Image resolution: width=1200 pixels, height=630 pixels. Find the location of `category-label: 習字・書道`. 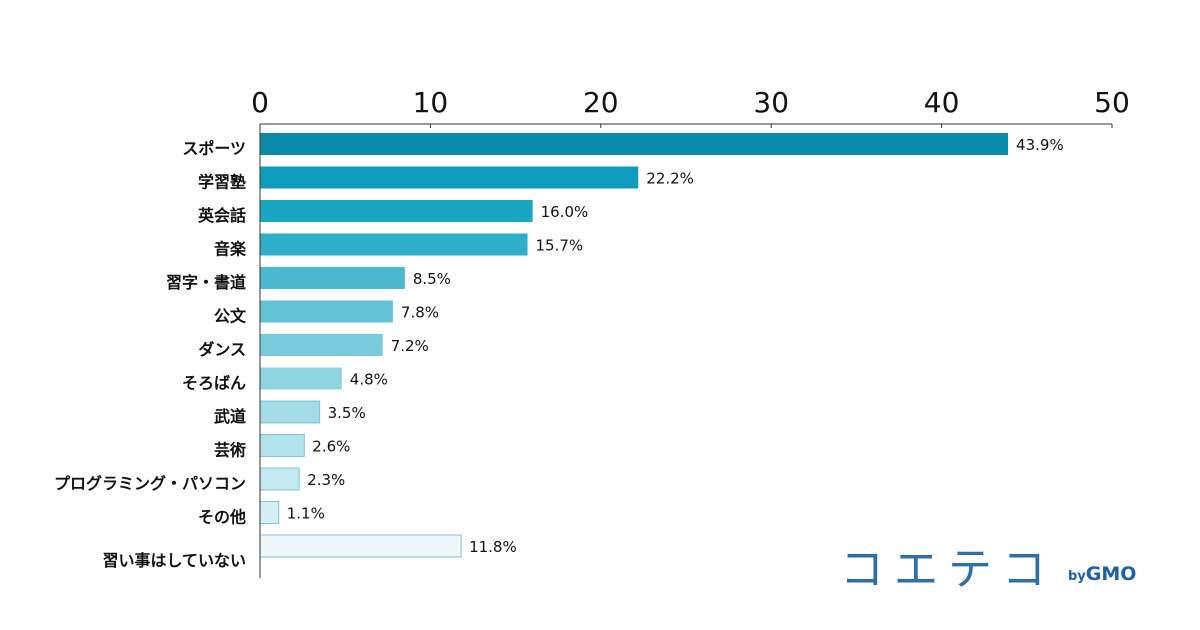

category-label: 習字・書道 is located at coordinates (206, 282).